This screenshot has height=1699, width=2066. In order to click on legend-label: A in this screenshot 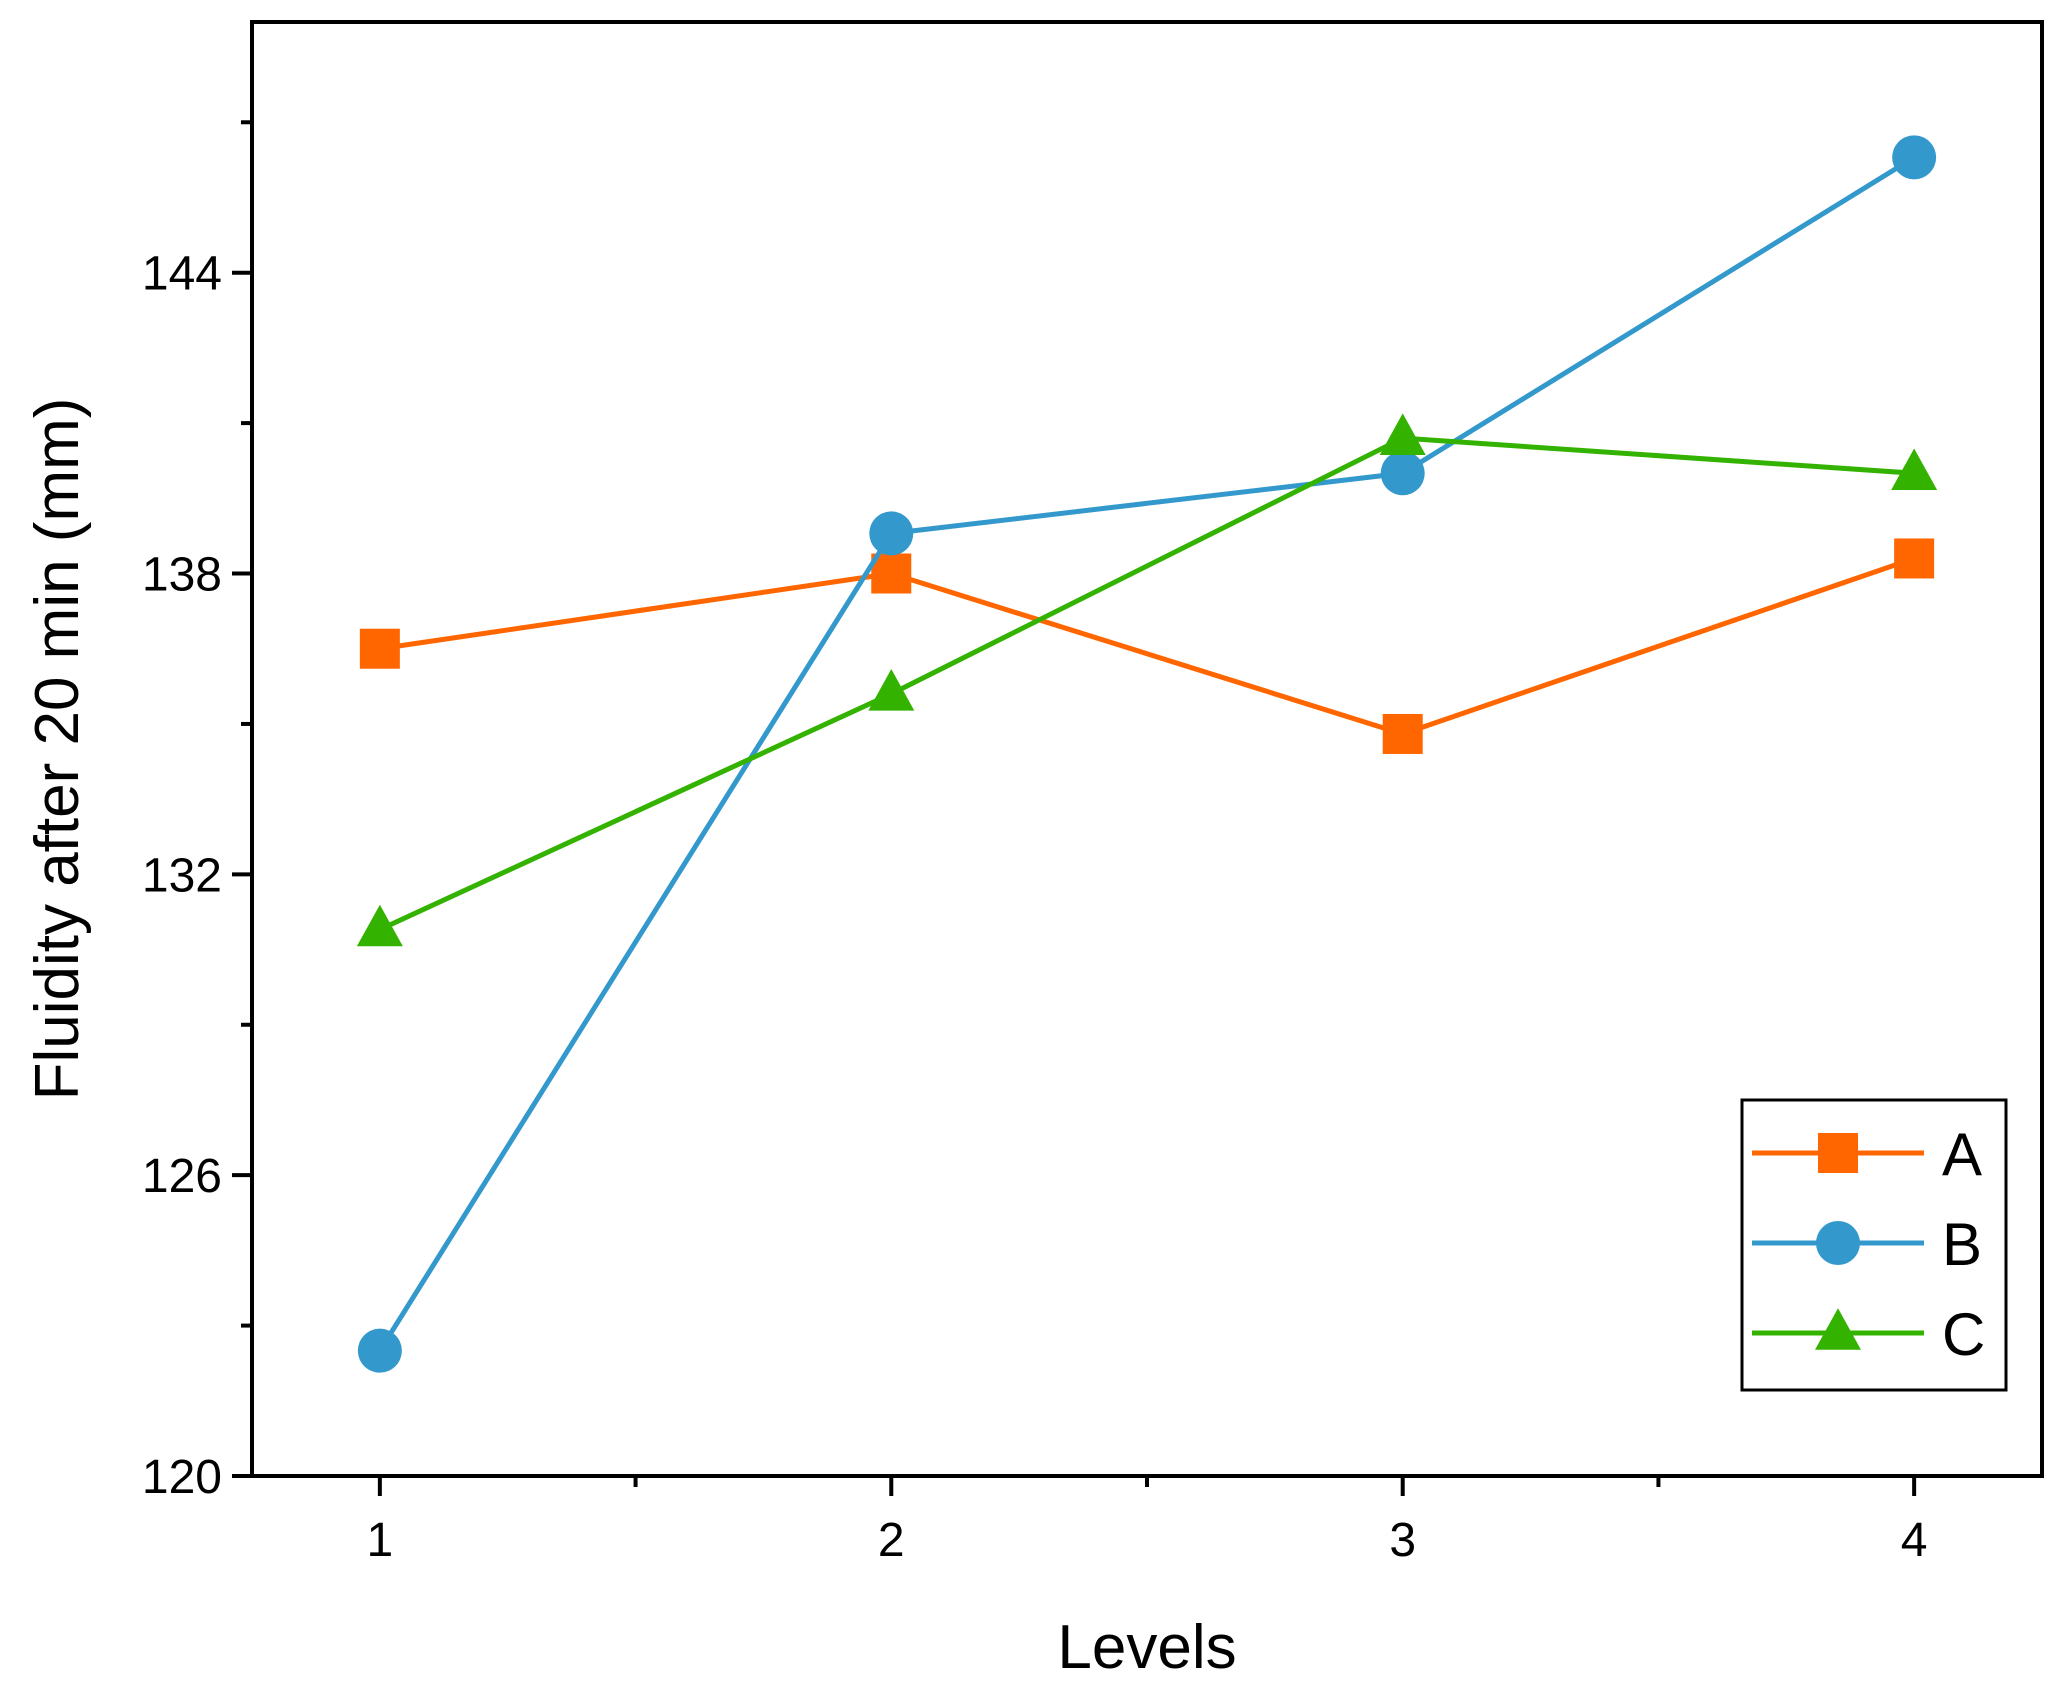, I will do `click(1962, 1154)`.